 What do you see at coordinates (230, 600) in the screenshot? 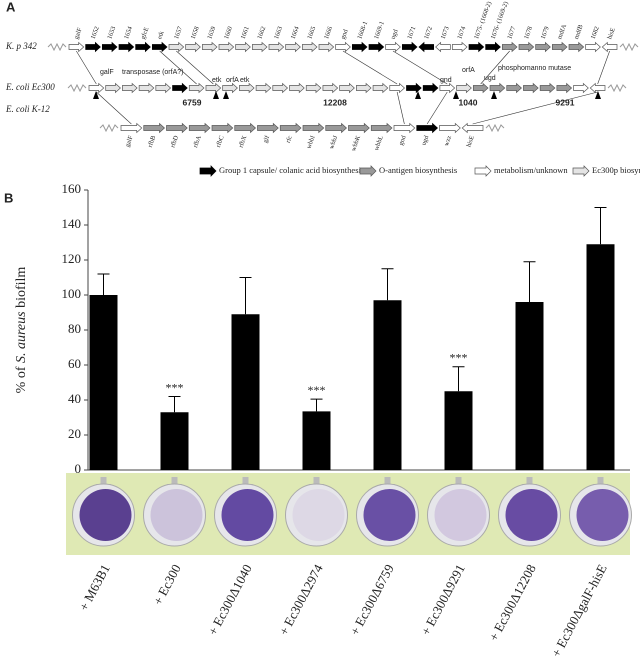
I see `x-tick-label: + Ec300Δ1040` at bounding box center [230, 600].